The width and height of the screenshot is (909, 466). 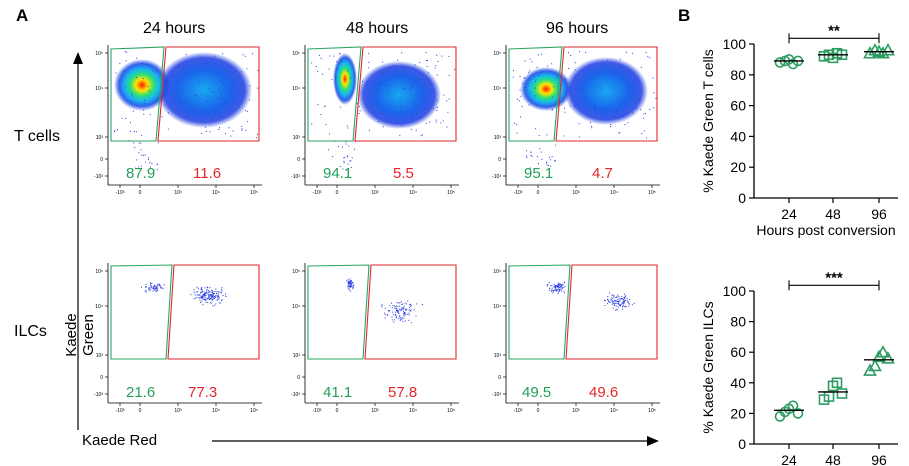 I want to click on x-tick-label: -10³, so click(x=518, y=193).